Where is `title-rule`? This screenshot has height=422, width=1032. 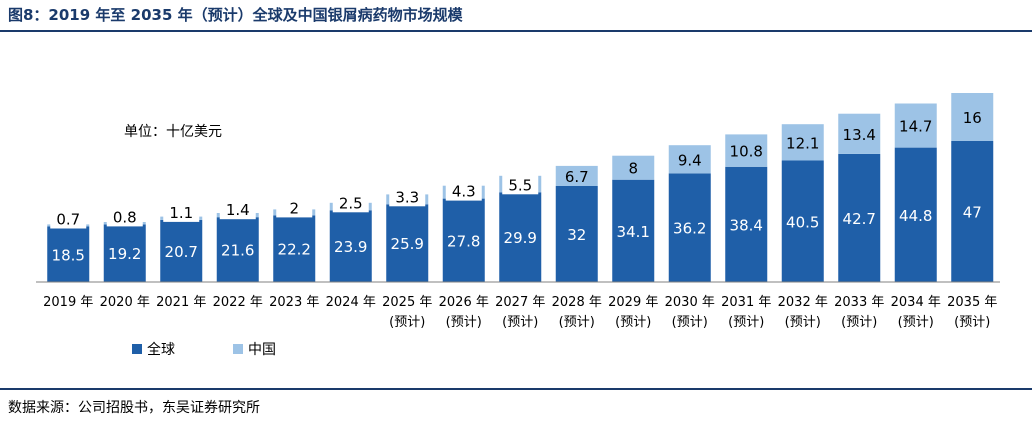
title-rule is located at coordinates (516, 31).